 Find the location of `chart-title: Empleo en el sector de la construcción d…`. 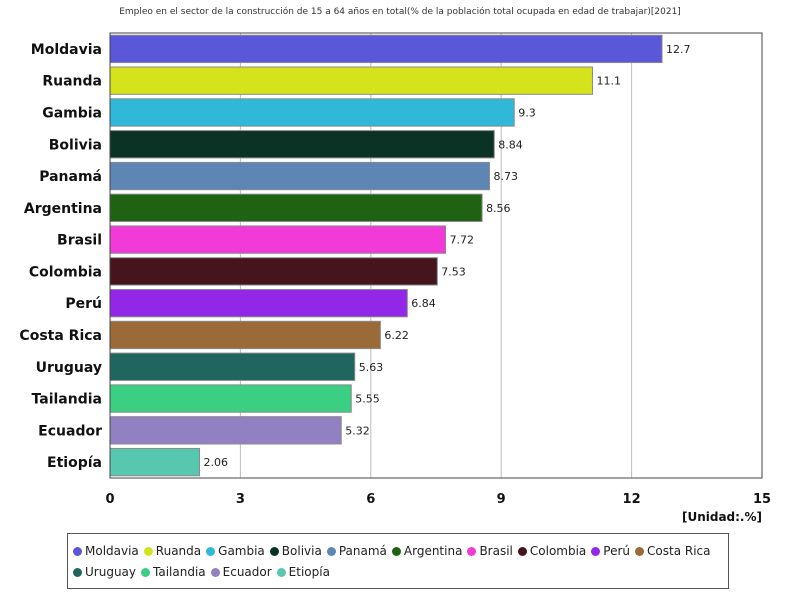

chart-title: Empleo en el sector de la construcción d… is located at coordinates (400, 12).